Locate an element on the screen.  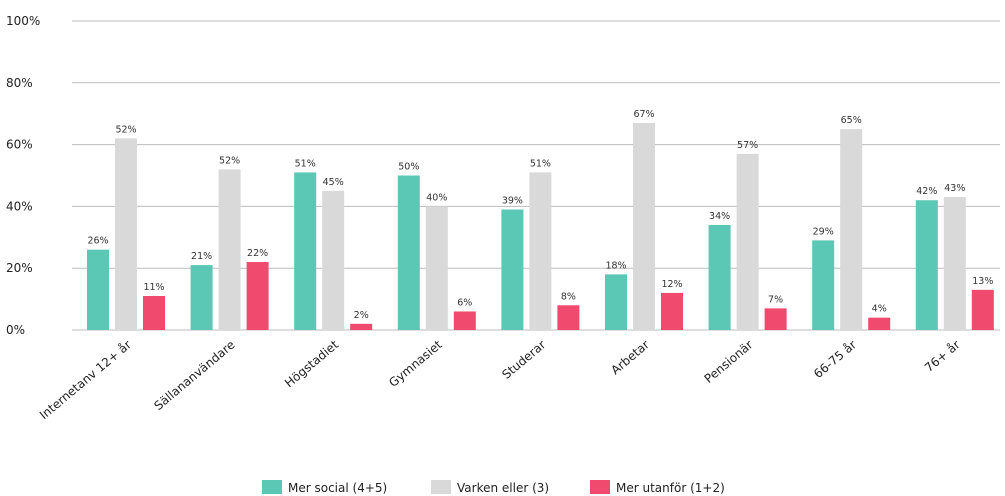
y-tick-label: 80% is located at coordinates (19, 83).